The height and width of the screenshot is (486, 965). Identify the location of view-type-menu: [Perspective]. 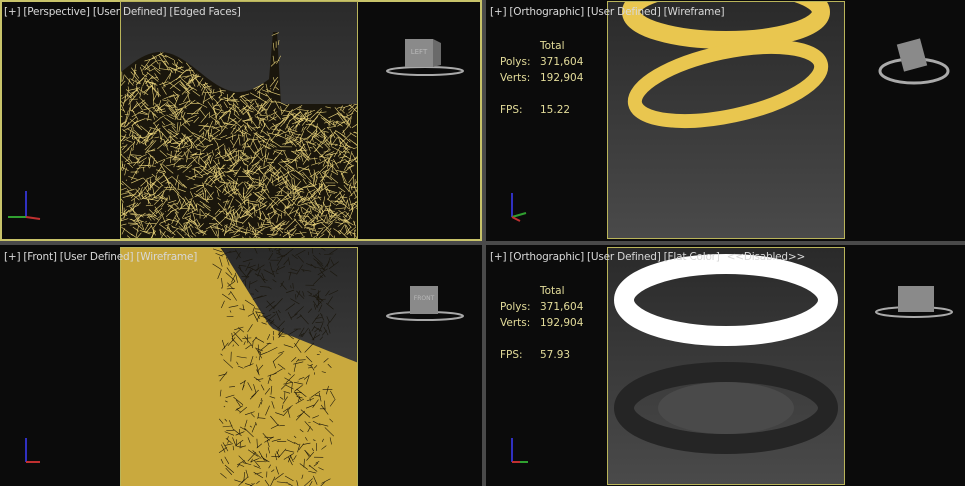
(56, 12).